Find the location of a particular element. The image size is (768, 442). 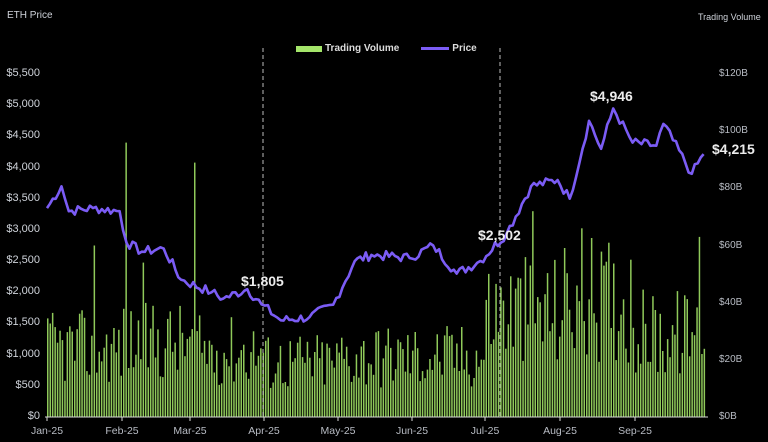

x-tick-label: Aug-25 is located at coordinates (560, 431).